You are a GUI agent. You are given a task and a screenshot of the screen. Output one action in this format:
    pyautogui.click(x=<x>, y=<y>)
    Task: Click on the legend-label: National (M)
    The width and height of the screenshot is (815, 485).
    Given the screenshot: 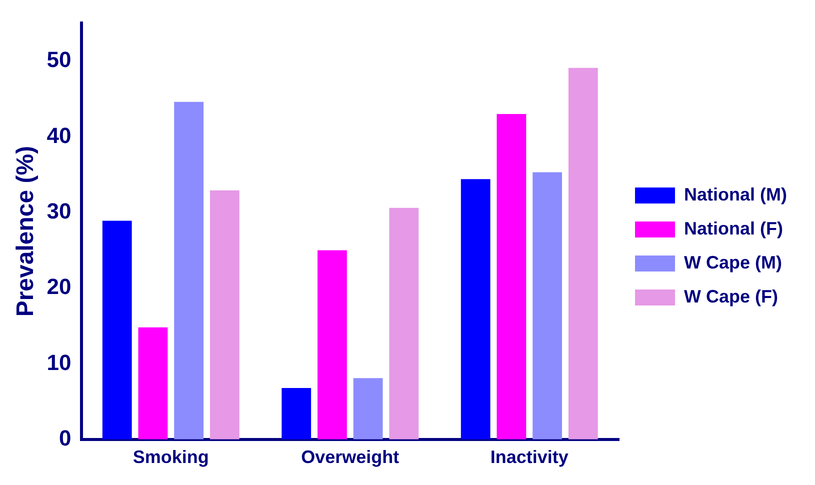 What is the action you would take?
    pyautogui.click(x=736, y=194)
    